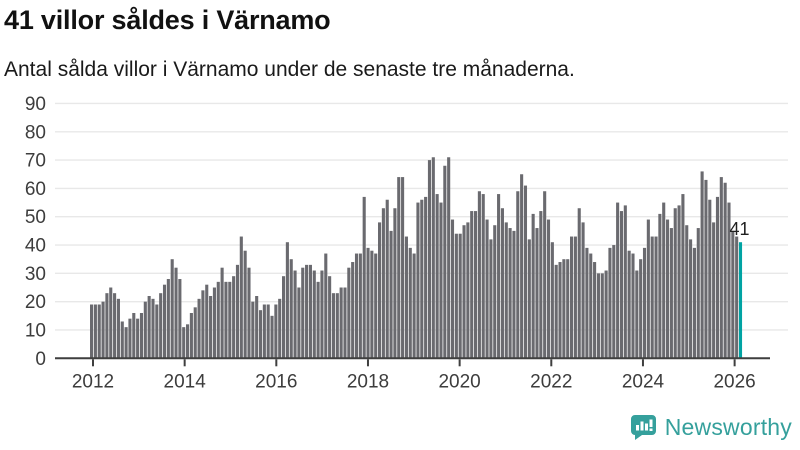  I want to click on newsworthy-speech-bubble-bar-chart-icon, so click(643, 427).